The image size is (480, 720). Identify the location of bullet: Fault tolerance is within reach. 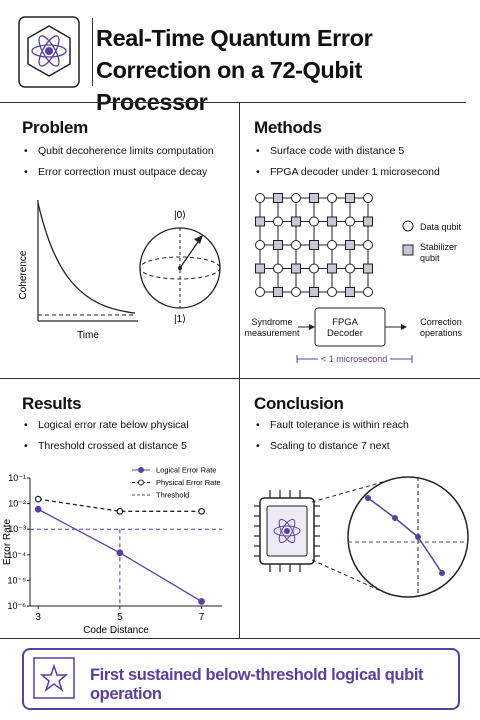
(331, 425).